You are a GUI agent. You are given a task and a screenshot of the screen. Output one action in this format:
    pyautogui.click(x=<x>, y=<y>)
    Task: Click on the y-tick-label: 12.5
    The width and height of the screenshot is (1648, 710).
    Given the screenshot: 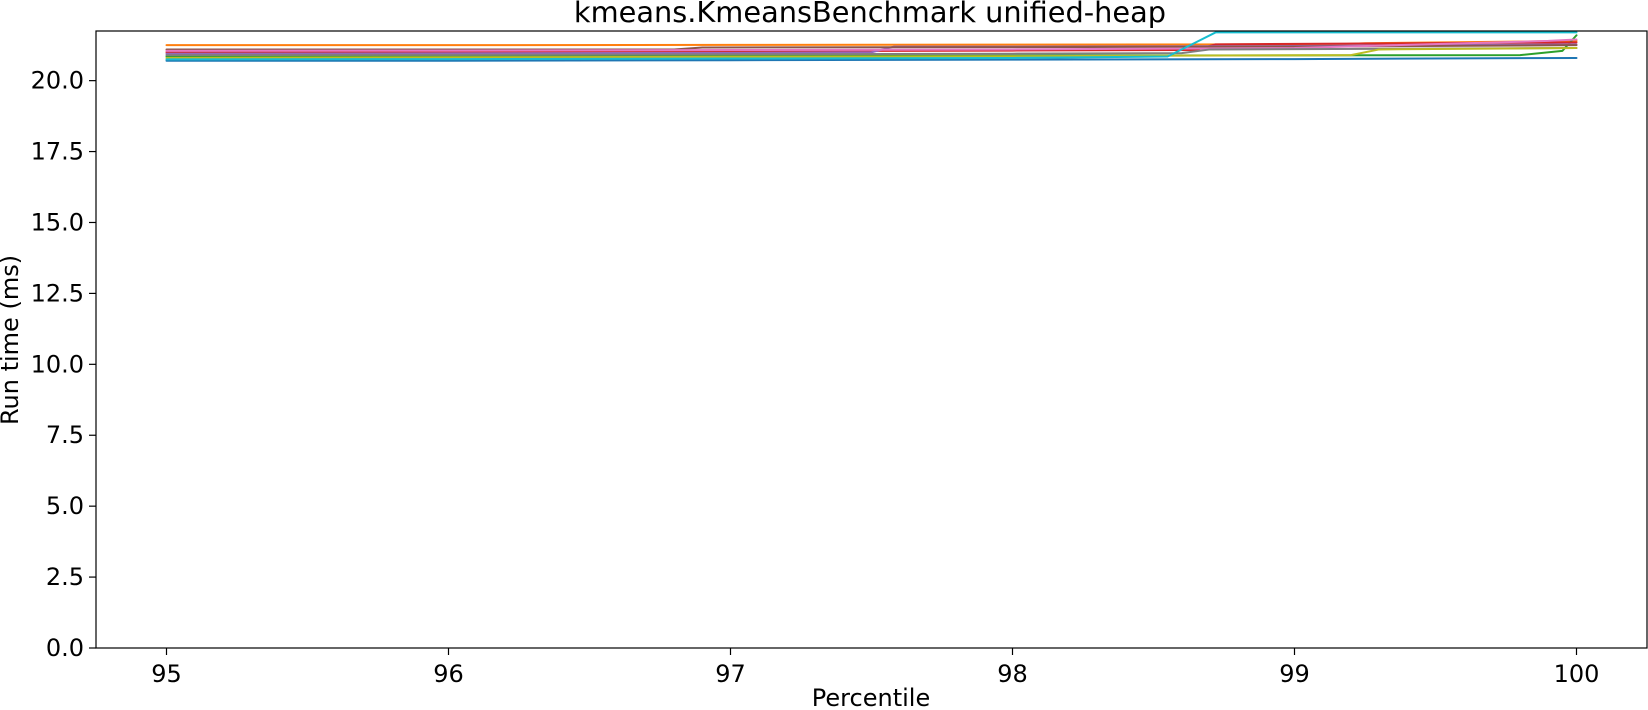 What is the action you would take?
    pyautogui.click(x=57, y=293)
    